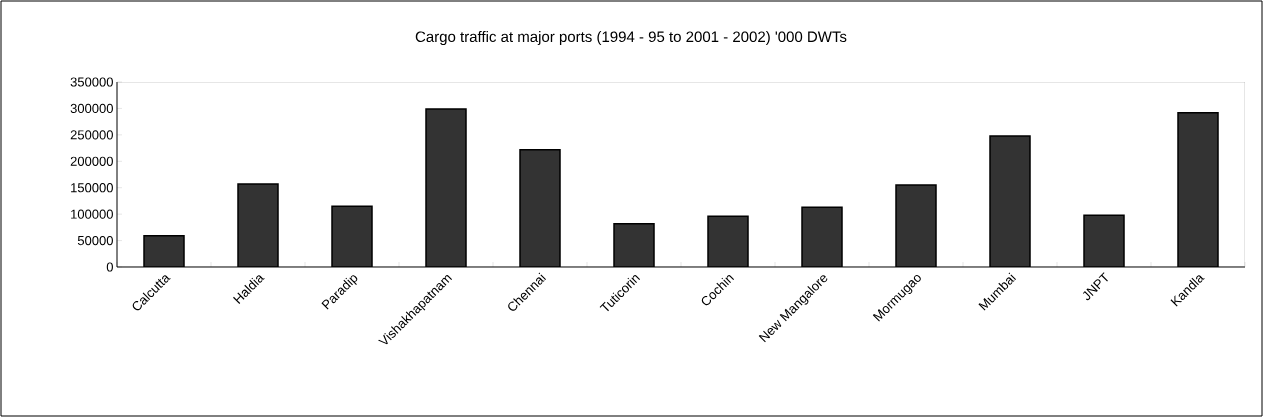 This screenshot has height=417, width=1263. Describe the element at coordinates (631, 38) in the screenshot. I see `chart-title: Cargo traffic at major ports (1994 - 95 to 2001 - 2002) '000 DWTs` at that location.